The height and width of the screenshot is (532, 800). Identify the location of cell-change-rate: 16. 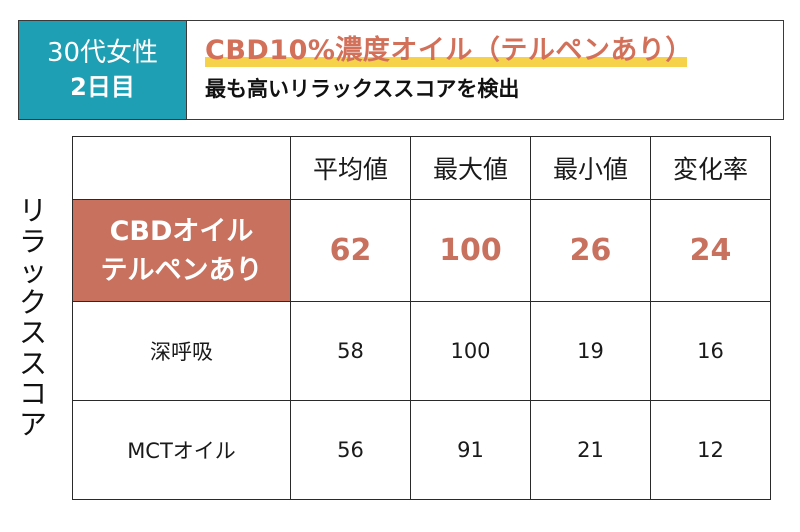
(710, 351).